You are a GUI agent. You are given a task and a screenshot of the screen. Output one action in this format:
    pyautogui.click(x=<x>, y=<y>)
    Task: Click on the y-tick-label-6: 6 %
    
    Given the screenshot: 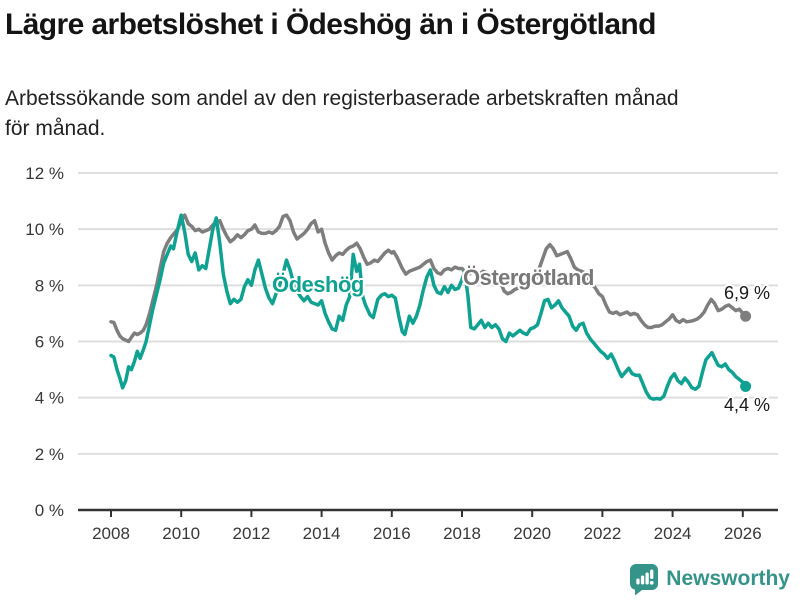 What is the action you would take?
    pyautogui.click(x=49, y=342)
    